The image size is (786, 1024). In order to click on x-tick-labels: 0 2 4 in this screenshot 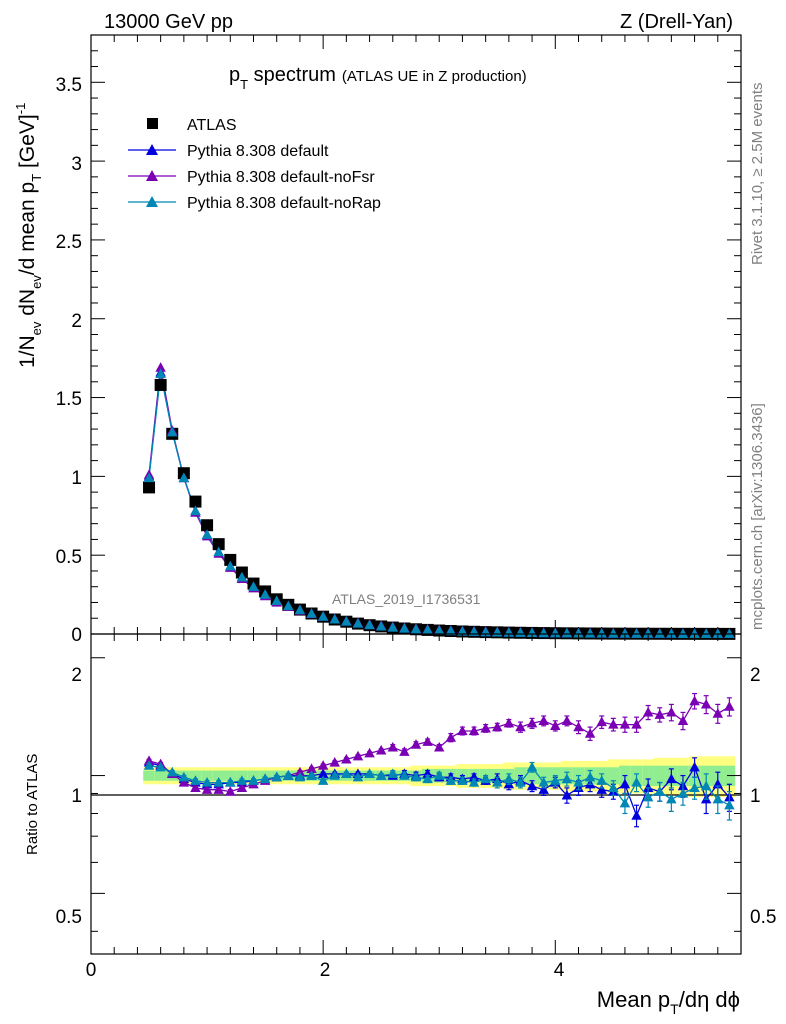, I will do `click(325, 970)`.